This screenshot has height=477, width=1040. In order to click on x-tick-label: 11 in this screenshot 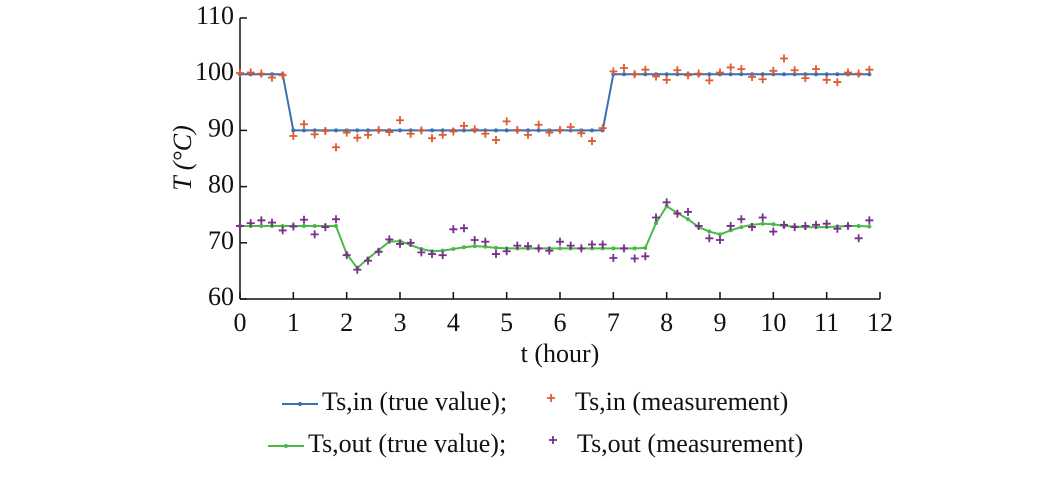, I will do `click(826, 322)`.